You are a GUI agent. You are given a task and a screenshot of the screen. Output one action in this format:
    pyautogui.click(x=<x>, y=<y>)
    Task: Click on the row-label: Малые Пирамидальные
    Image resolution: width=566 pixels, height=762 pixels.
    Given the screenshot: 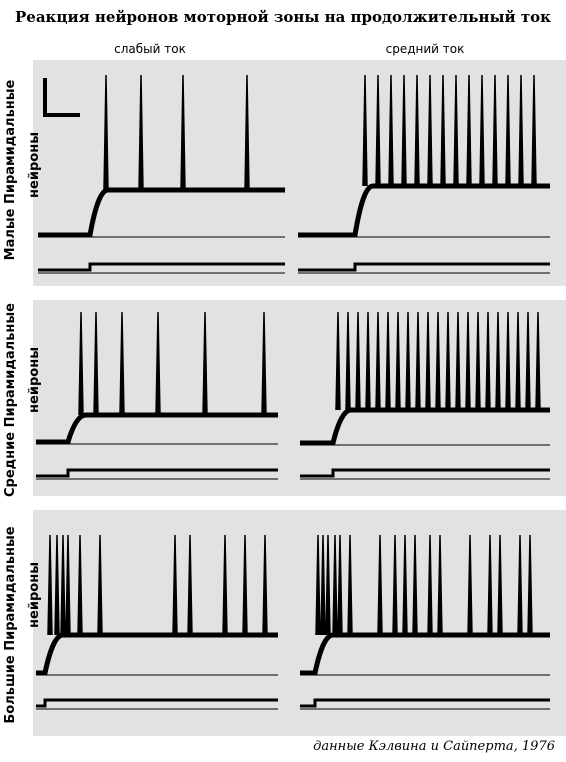 What is the action you would take?
    pyautogui.click(x=10, y=169)
    